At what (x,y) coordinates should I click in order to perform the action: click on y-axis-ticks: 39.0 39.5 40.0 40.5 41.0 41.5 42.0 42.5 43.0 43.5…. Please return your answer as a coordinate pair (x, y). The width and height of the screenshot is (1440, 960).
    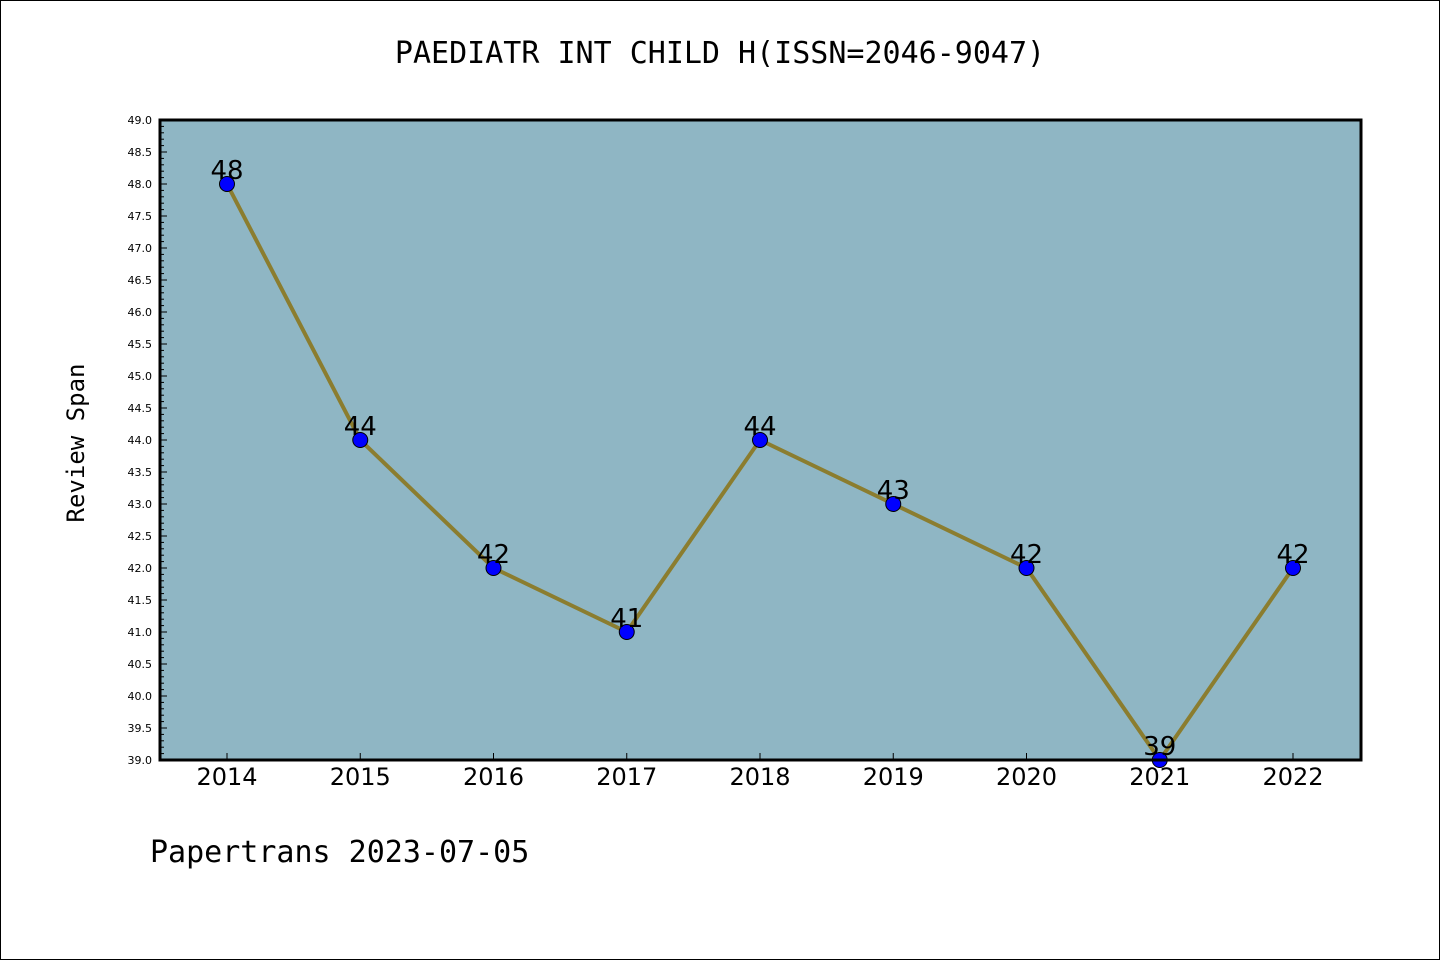
    Looking at the image, I should click on (147, 440).